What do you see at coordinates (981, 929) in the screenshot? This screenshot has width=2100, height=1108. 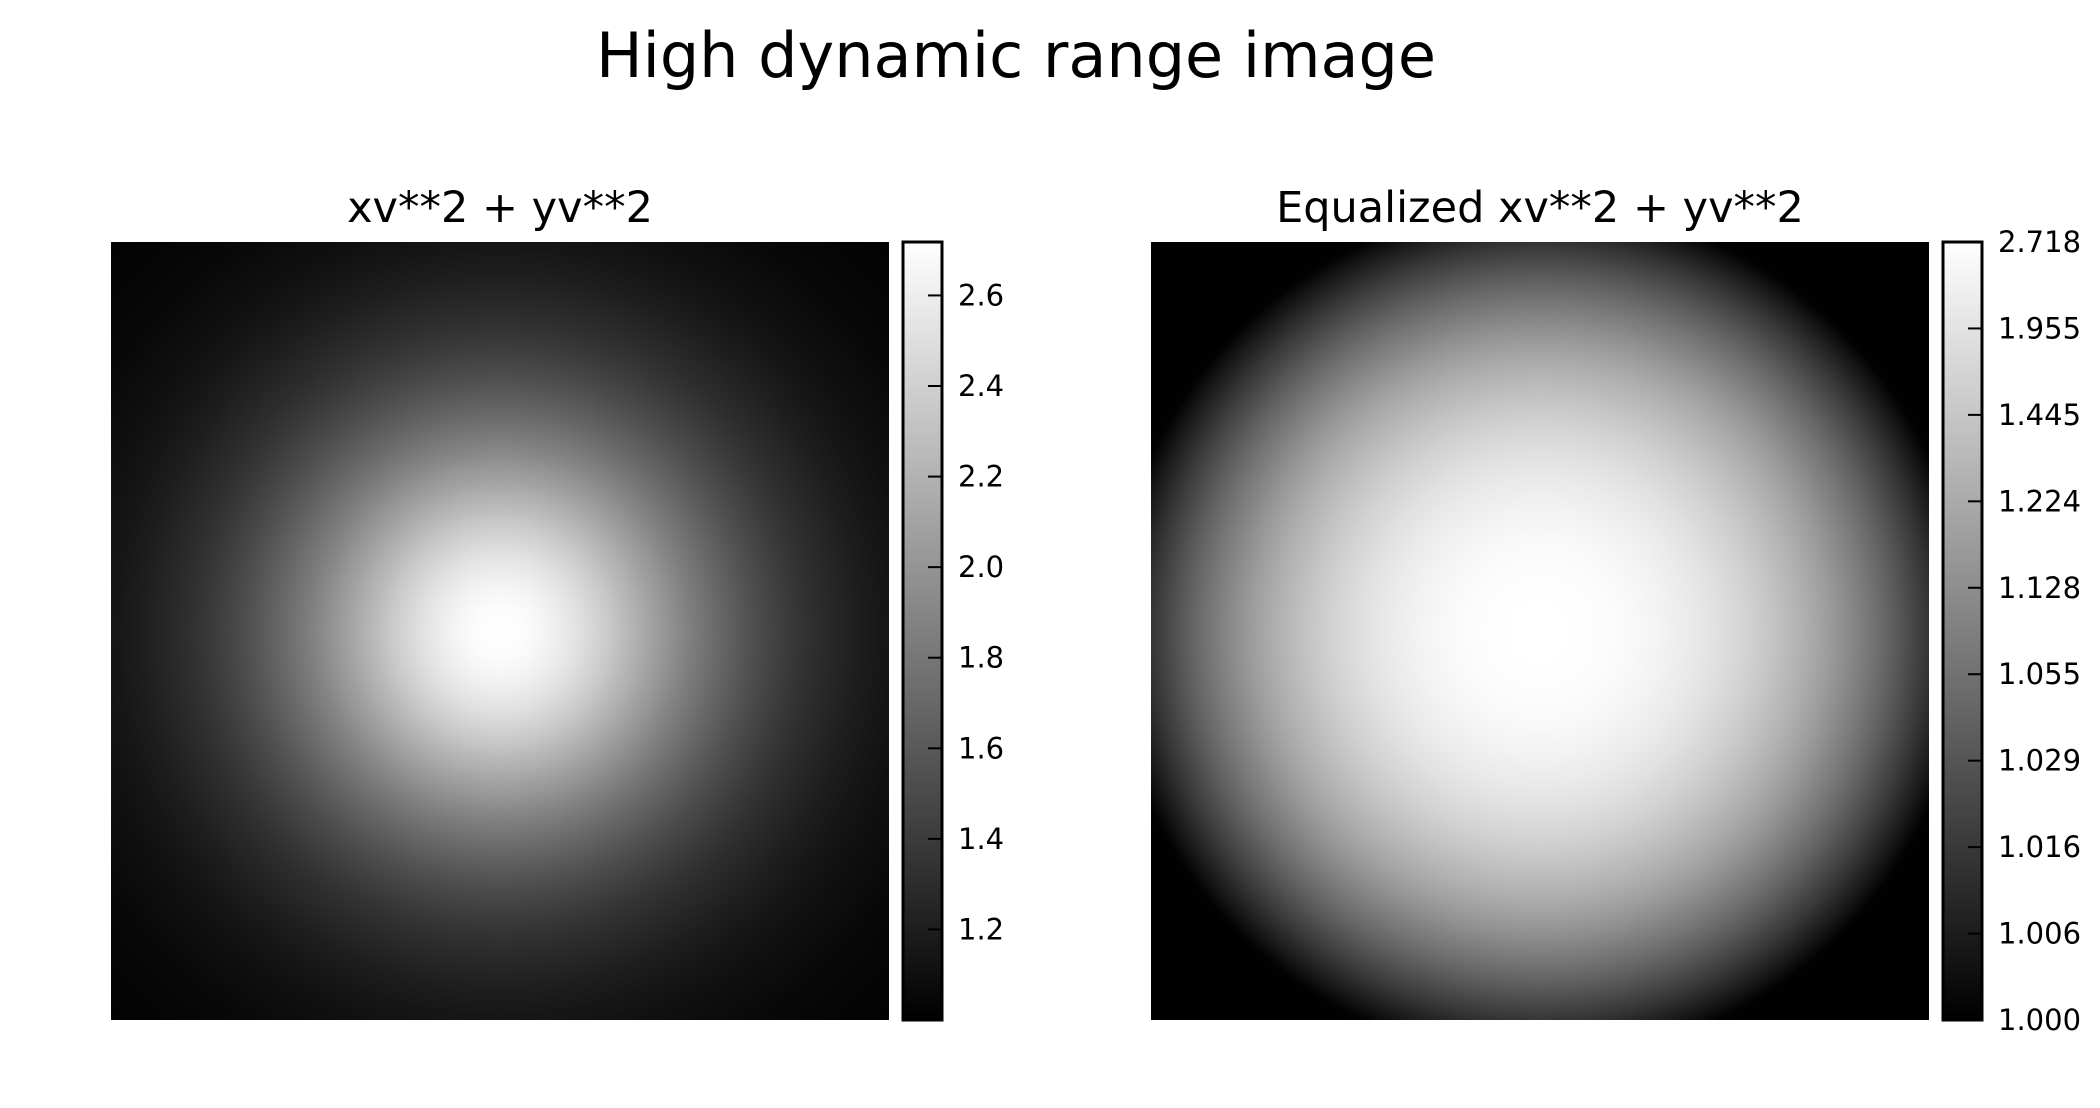 I see `colorbar-0-tick-label: 1.2` at bounding box center [981, 929].